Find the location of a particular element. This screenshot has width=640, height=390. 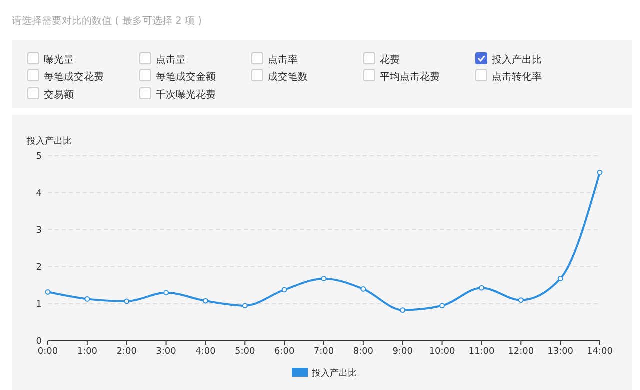

legend-label: 投入产出比 is located at coordinates (334, 373).